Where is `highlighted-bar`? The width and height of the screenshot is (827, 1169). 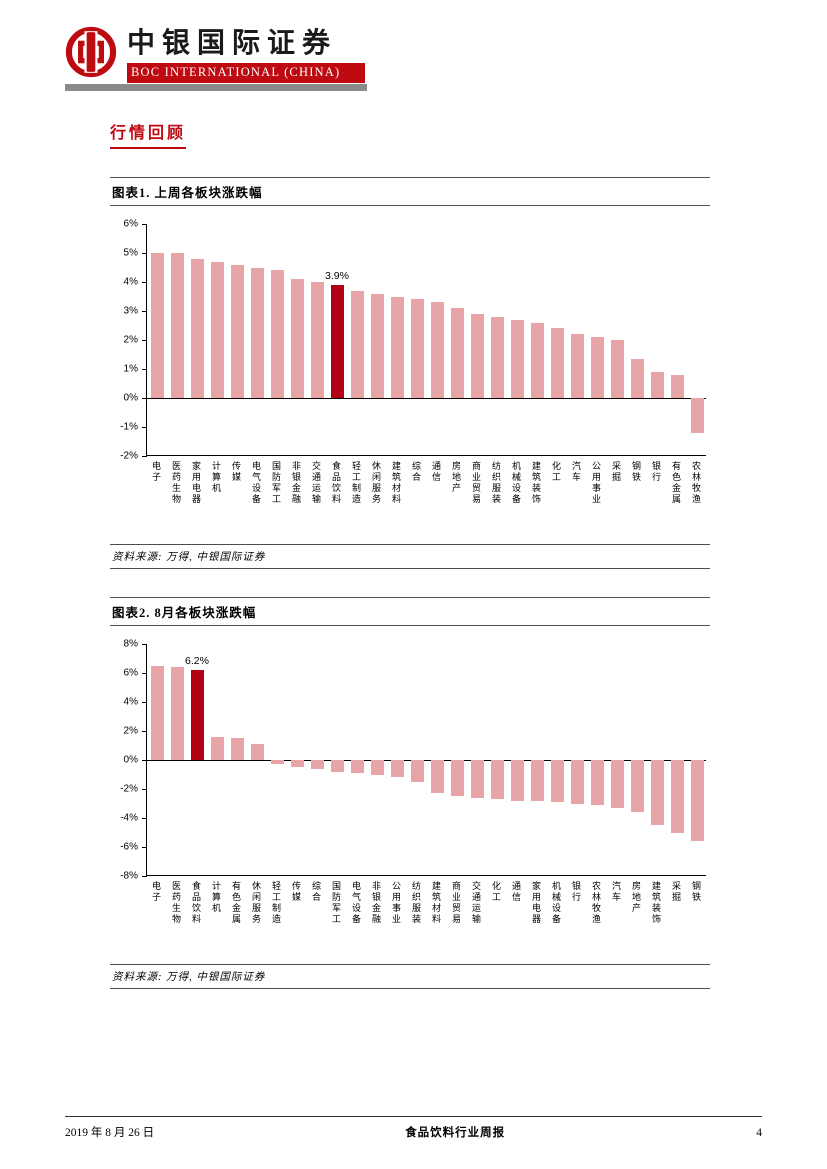
highlighted-bar is located at coordinates (197, 715).